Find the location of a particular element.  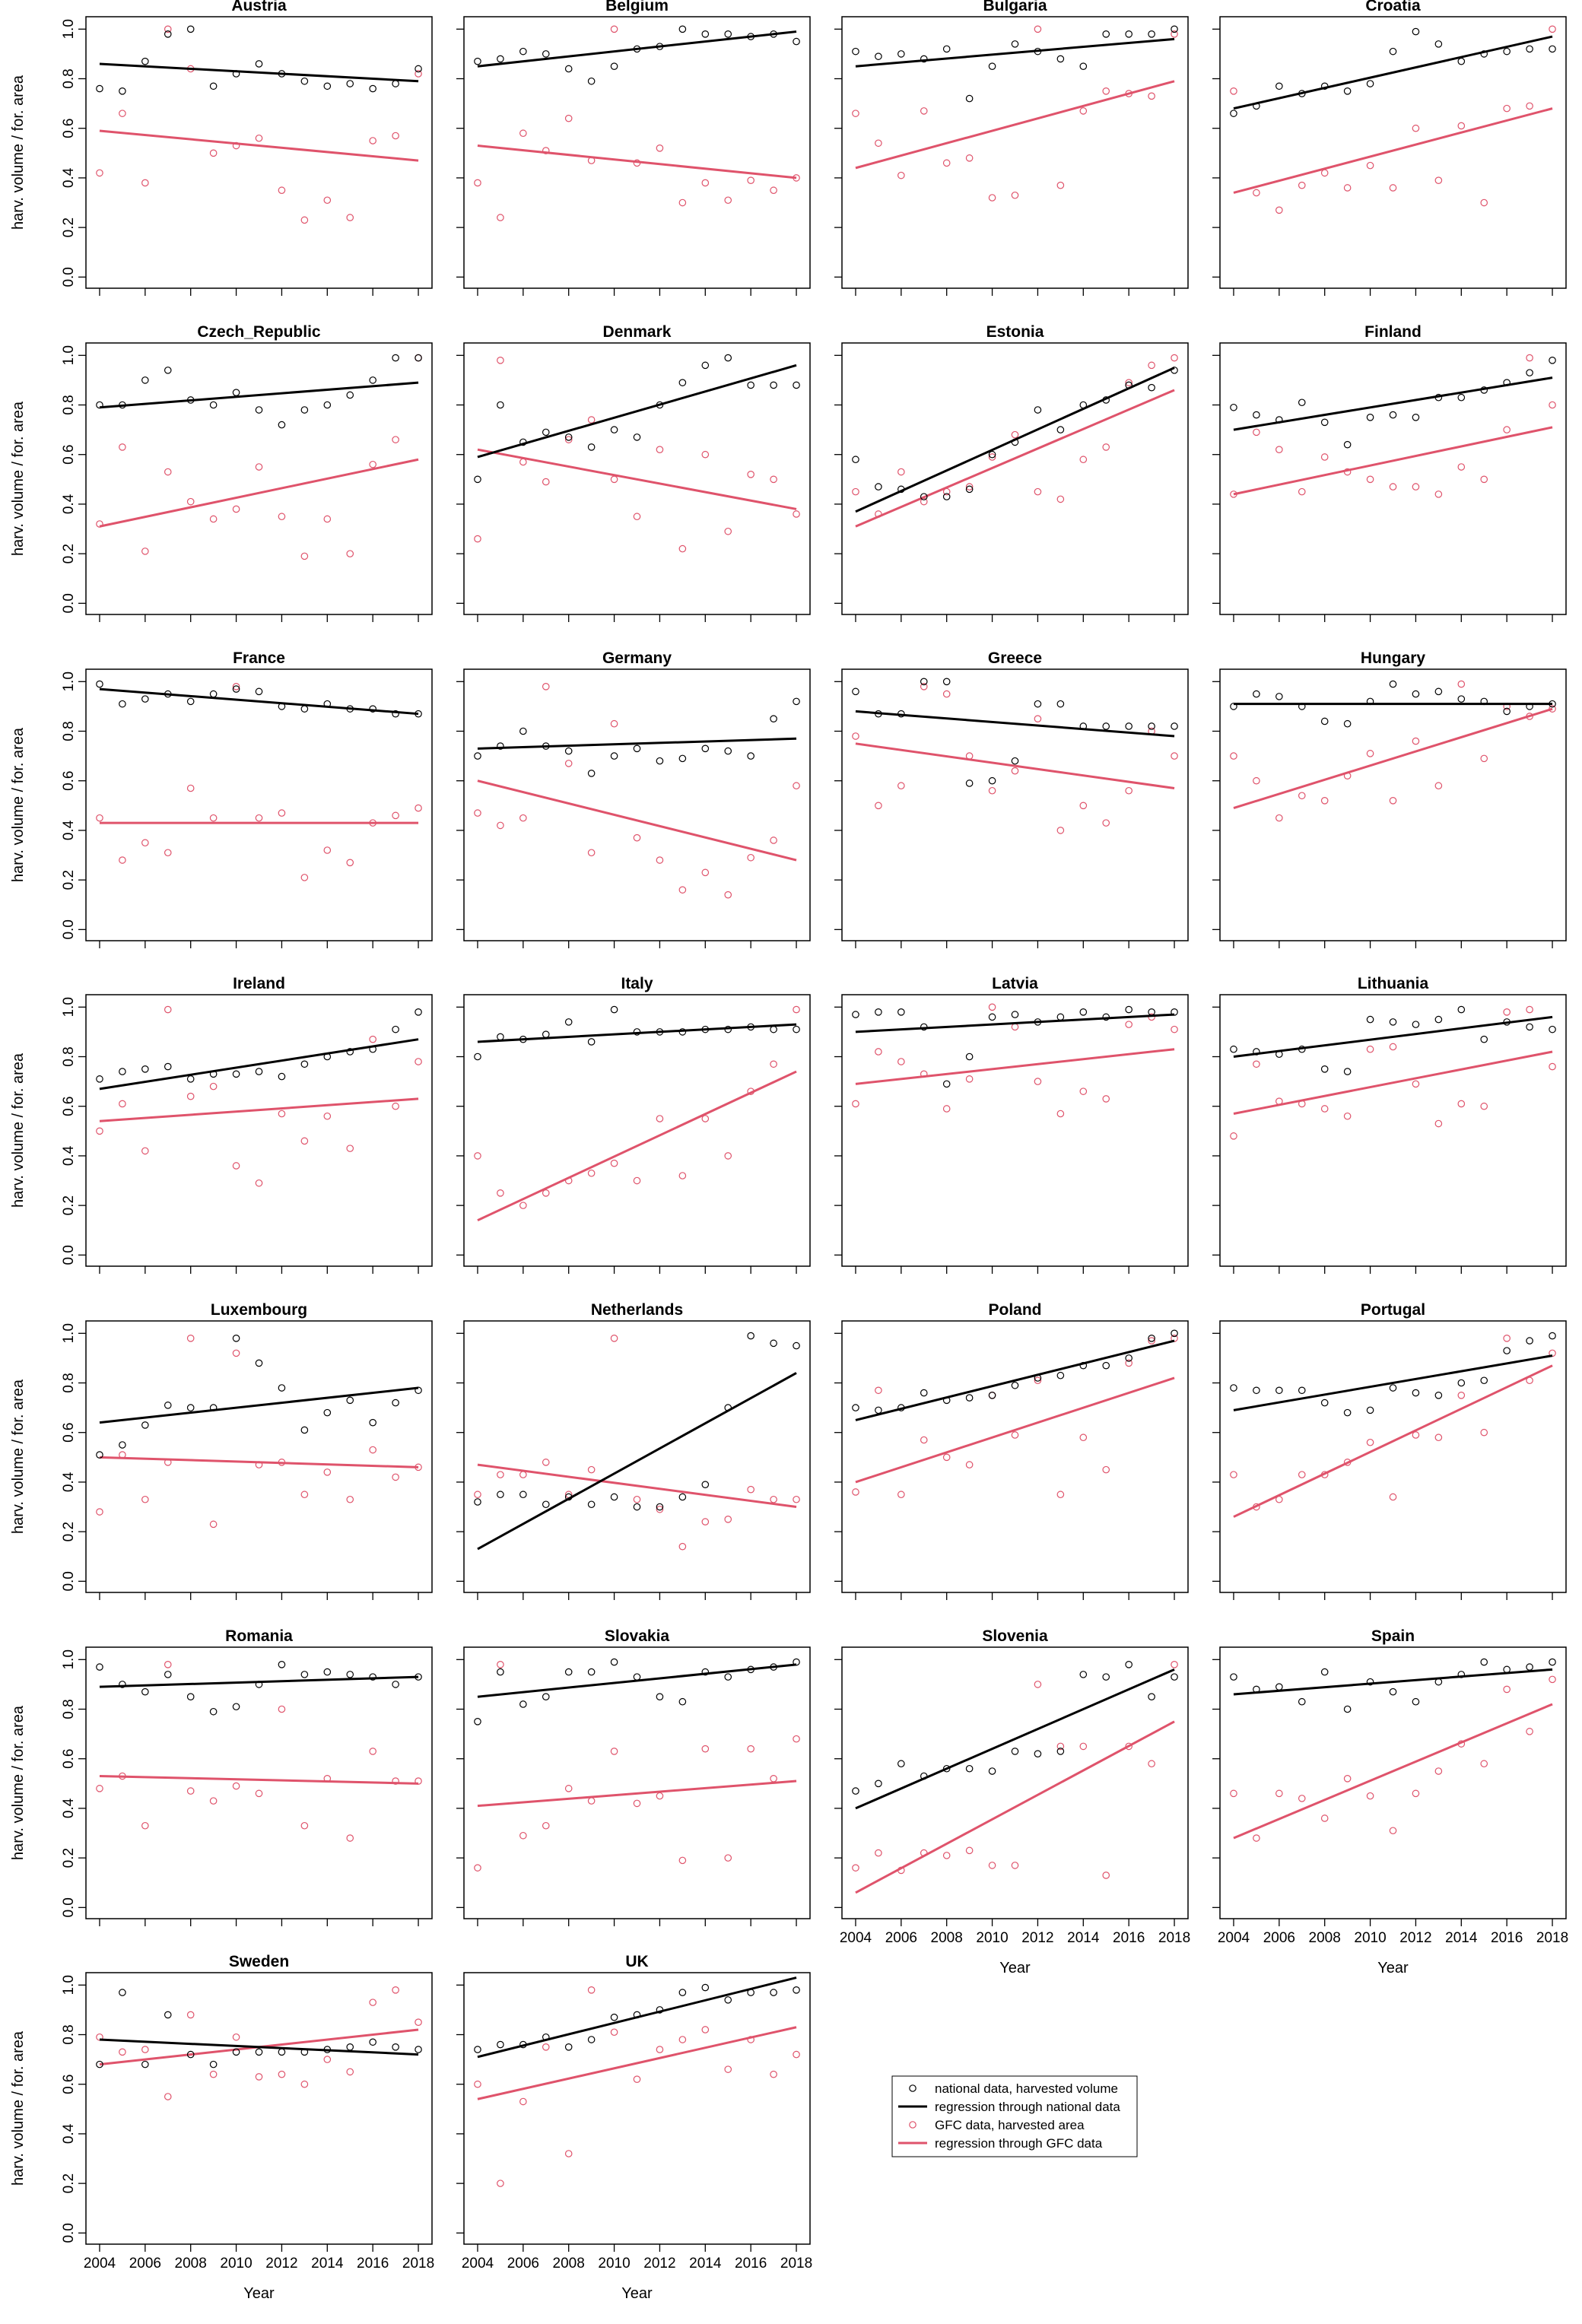

x-tick-label: 2004 is located at coordinates (856, 1938).